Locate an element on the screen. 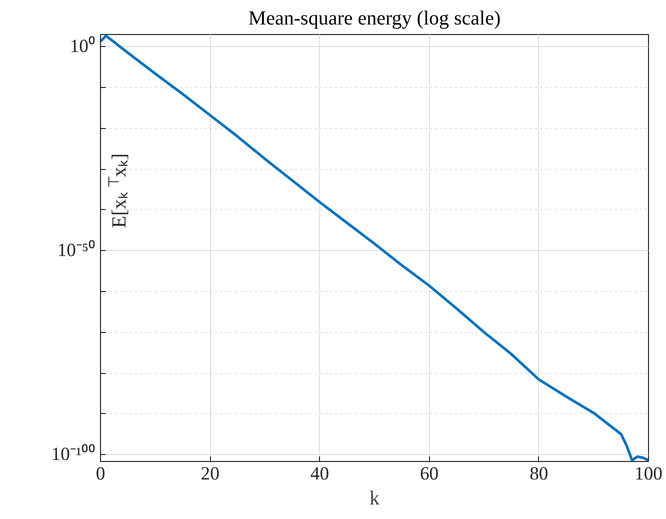 The height and width of the screenshot is (519, 666). x-tick-label: 0 is located at coordinates (101, 474).